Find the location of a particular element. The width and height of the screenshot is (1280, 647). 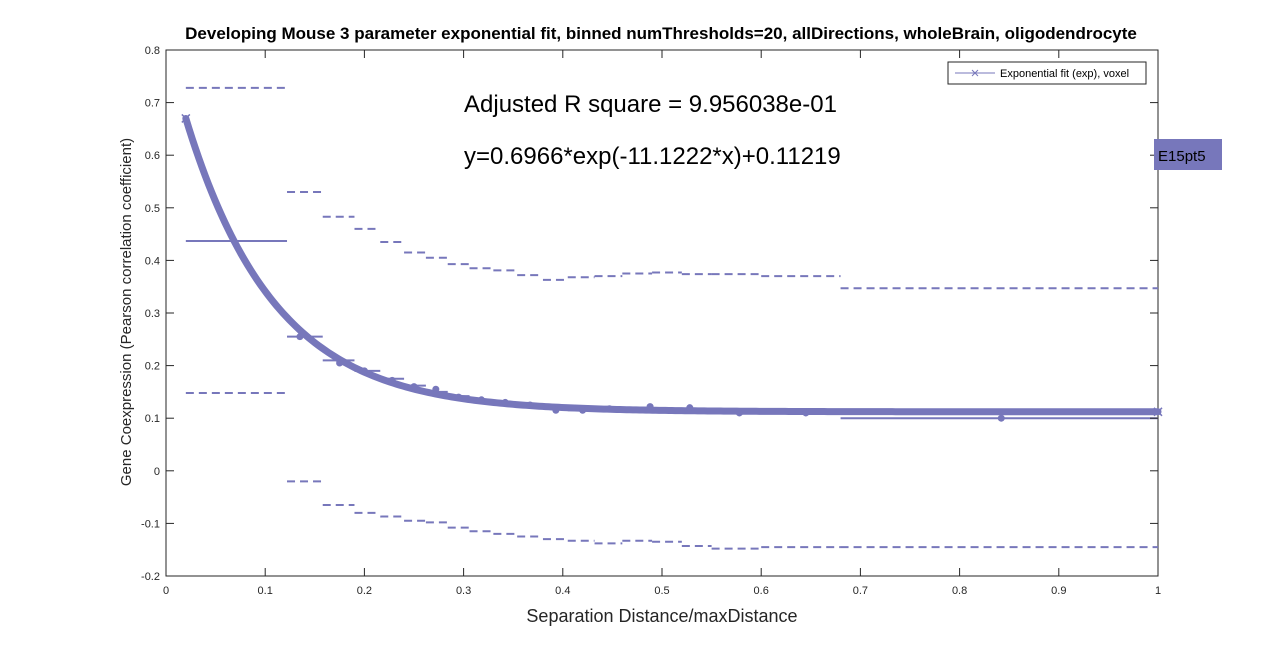

x-tick-label: 0.1 is located at coordinates (265, 591).